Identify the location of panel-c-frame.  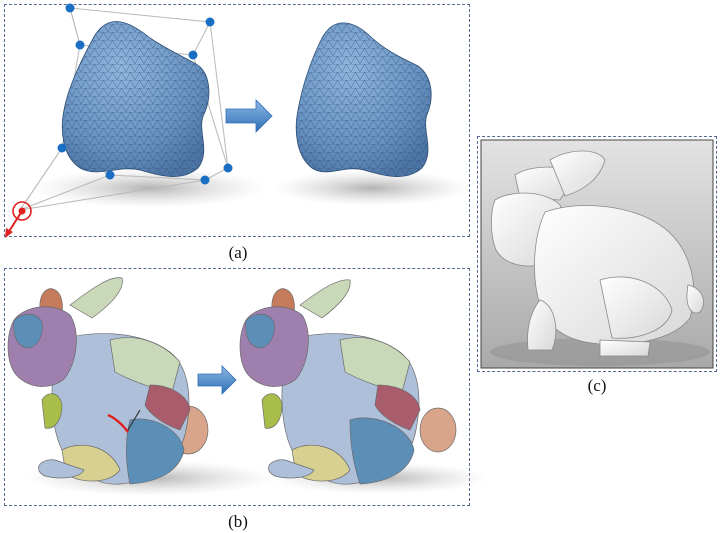
(597, 254).